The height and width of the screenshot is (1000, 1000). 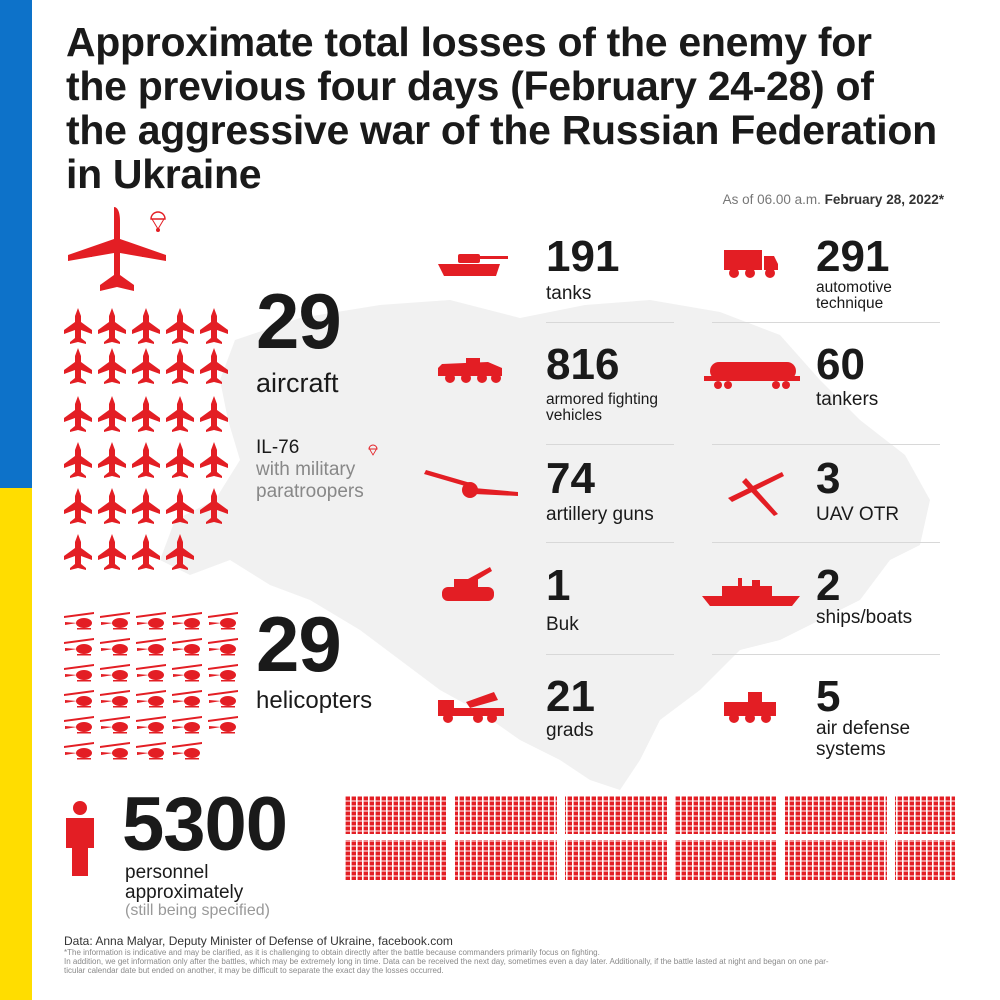 What do you see at coordinates (570, 696) in the screenshot?
I see `grads-count: 21` at bounding box center [570, 696].